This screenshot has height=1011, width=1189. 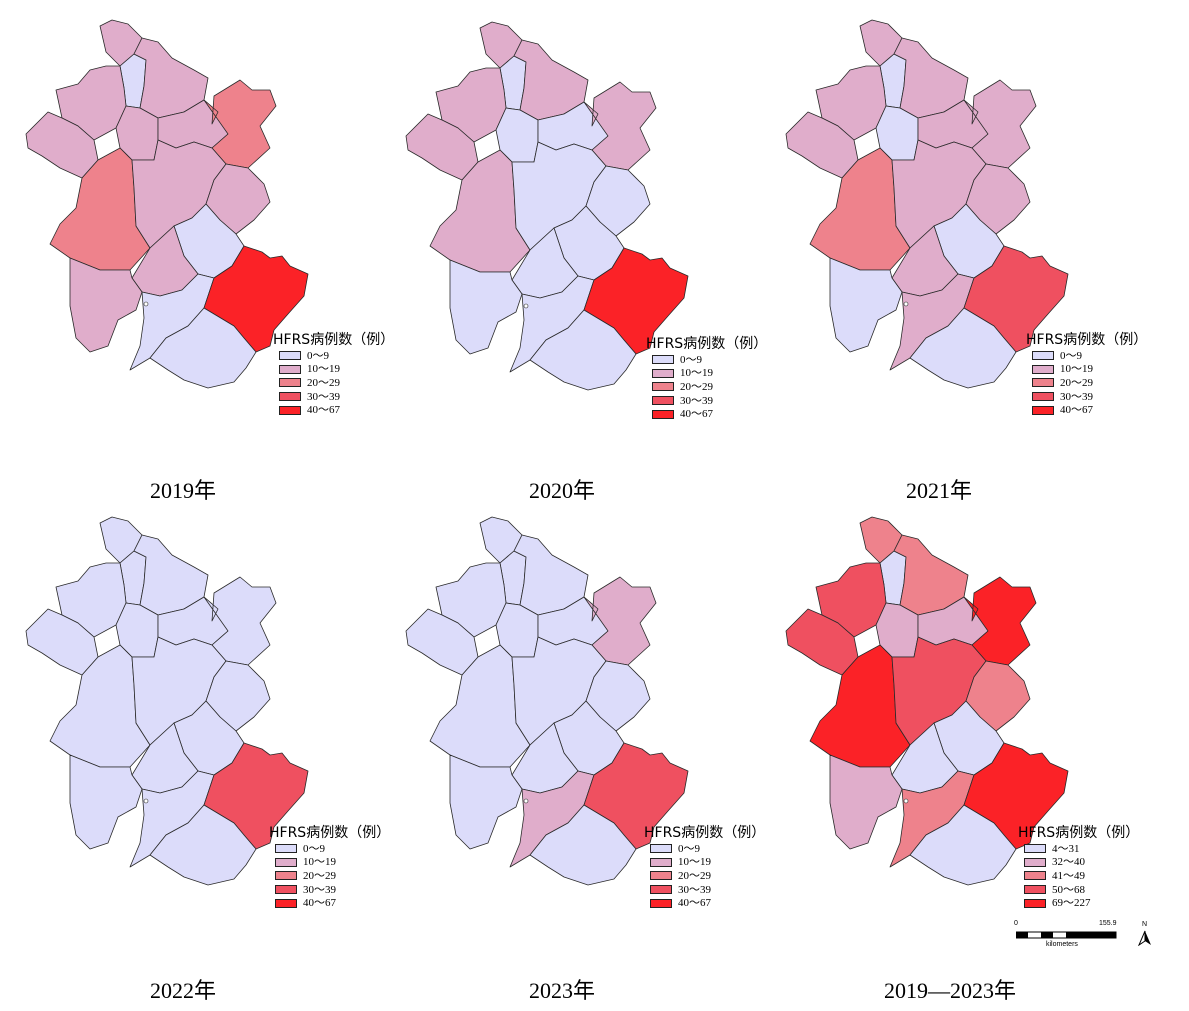 What do you see at coordinates (1062, 944) in the screenshot?
I see `scale-unit-label: kilometers` at bounding box center [1062, 944].